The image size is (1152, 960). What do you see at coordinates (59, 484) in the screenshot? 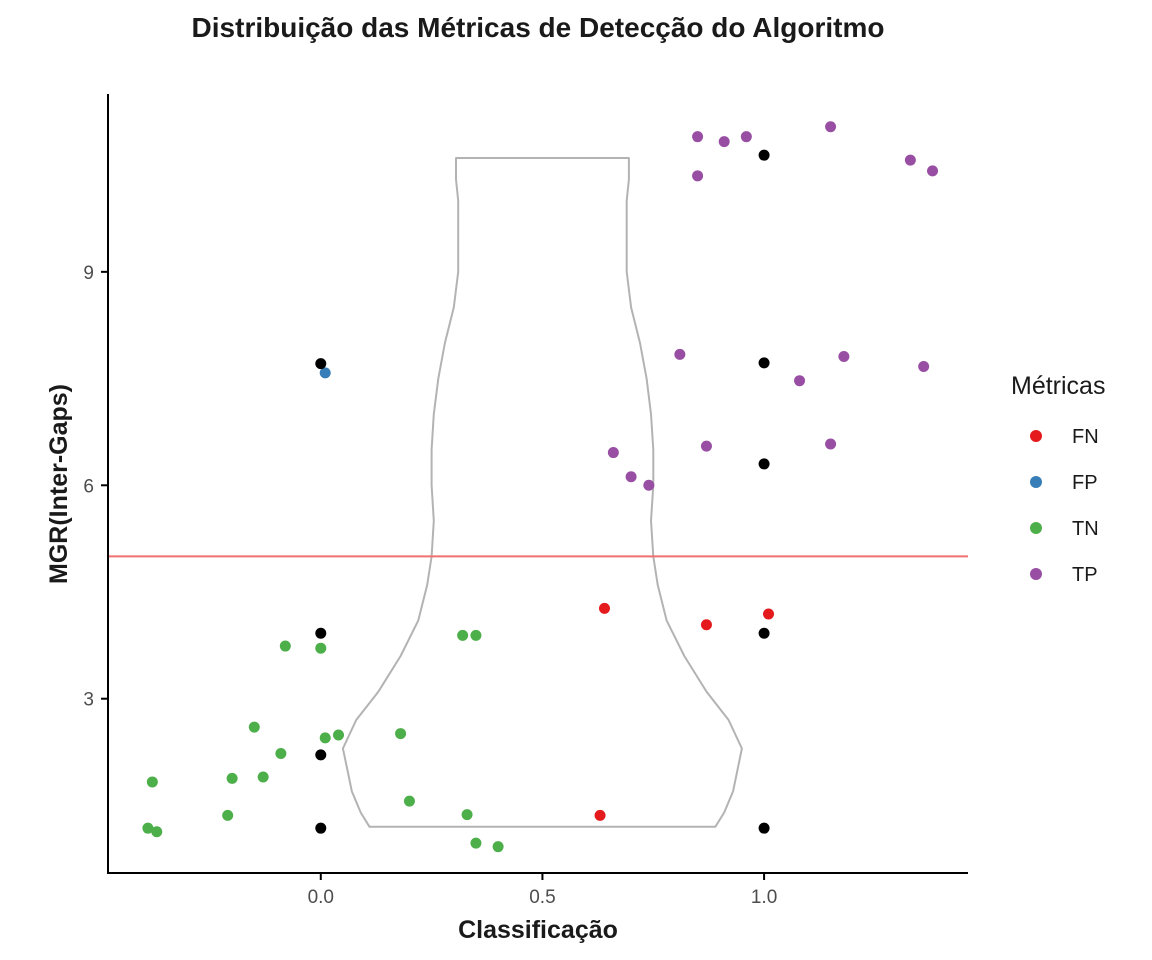
I see `y-axis-title: MGR(Inter-Gaps)` at bounding box center [59, 484].